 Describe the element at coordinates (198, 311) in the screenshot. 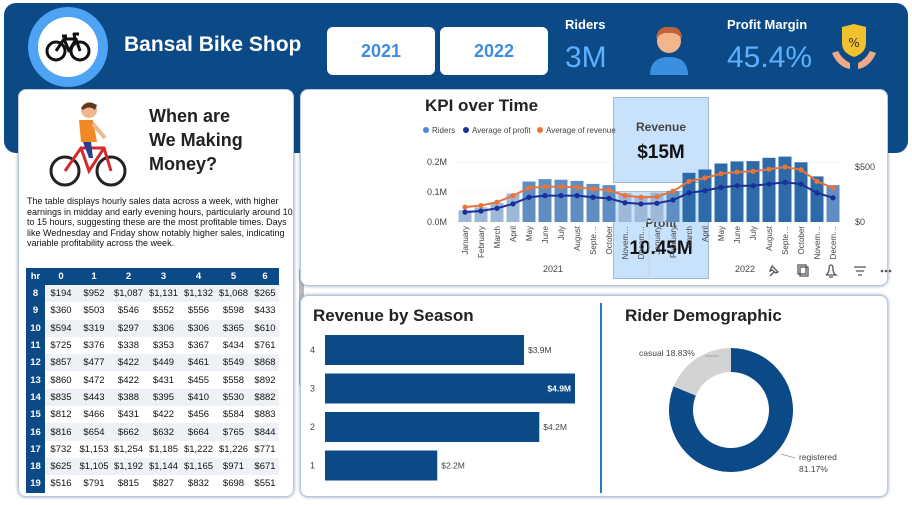

I see `sales-cell: $556` at that location.